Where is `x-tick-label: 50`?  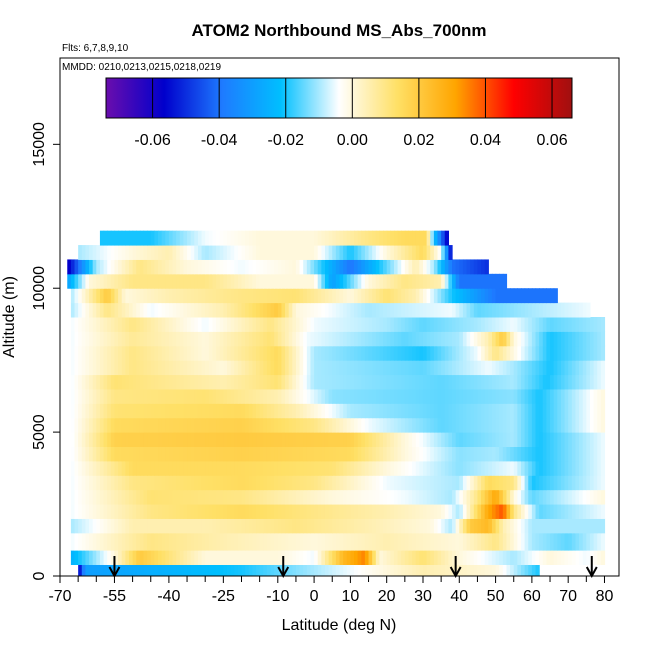 x-tick-label: 50 is located at coordinates (496, 596).